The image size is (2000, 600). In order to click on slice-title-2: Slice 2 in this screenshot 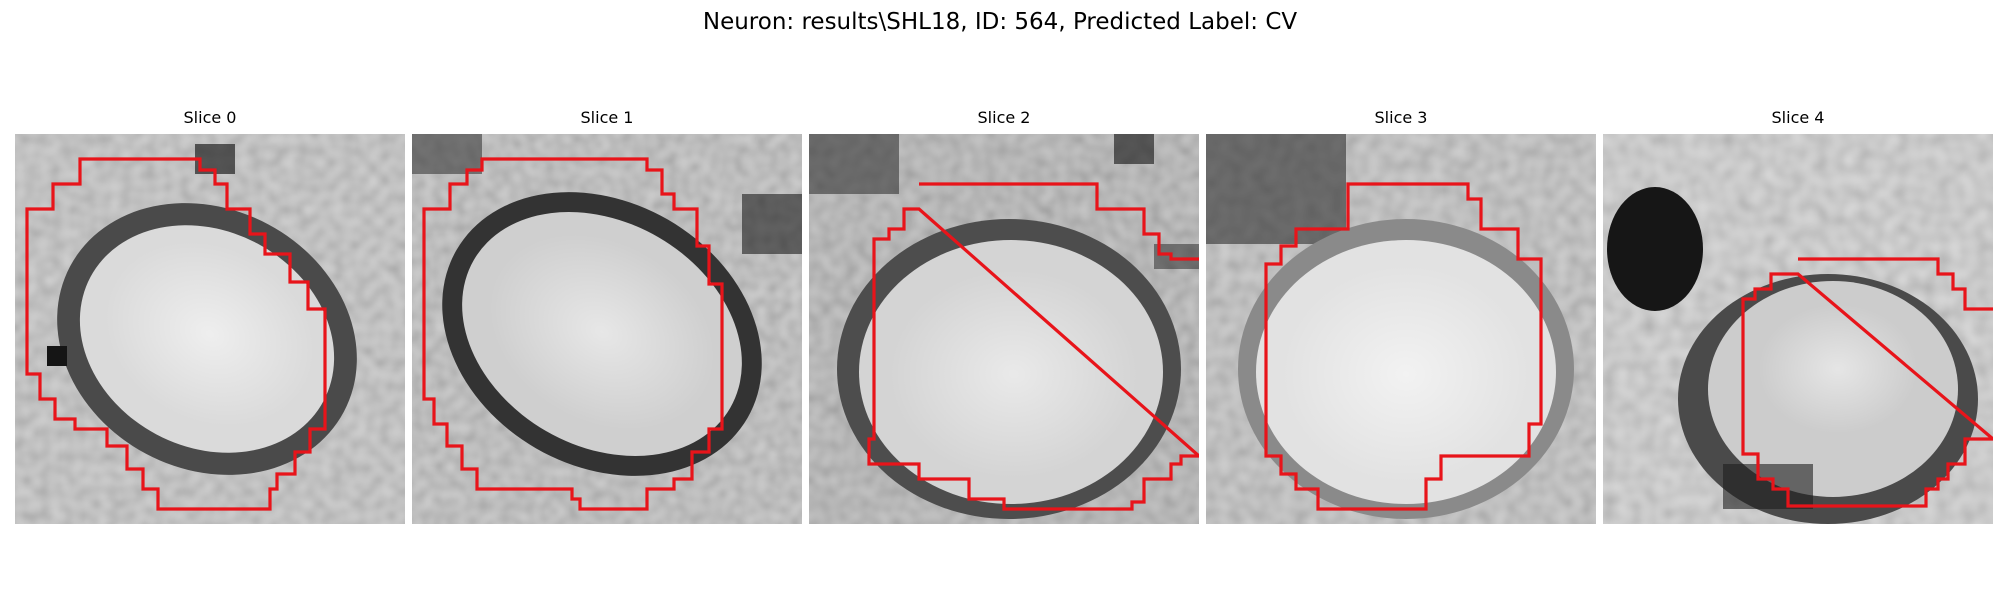, I will do `click(1004, 117)`.